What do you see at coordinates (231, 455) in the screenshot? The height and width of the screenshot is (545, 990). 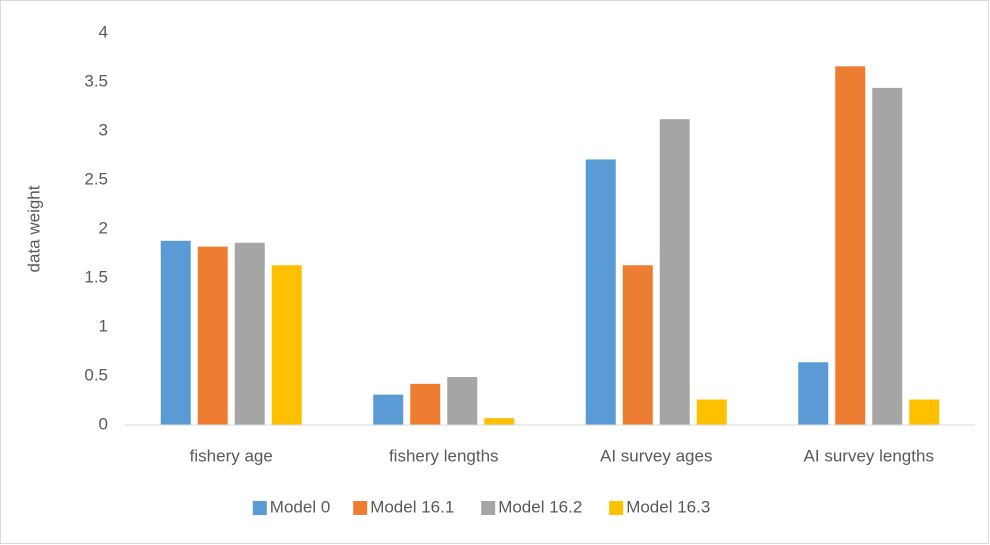 I see `x-tick-label: fishery age` at bounding box center [231, 455].